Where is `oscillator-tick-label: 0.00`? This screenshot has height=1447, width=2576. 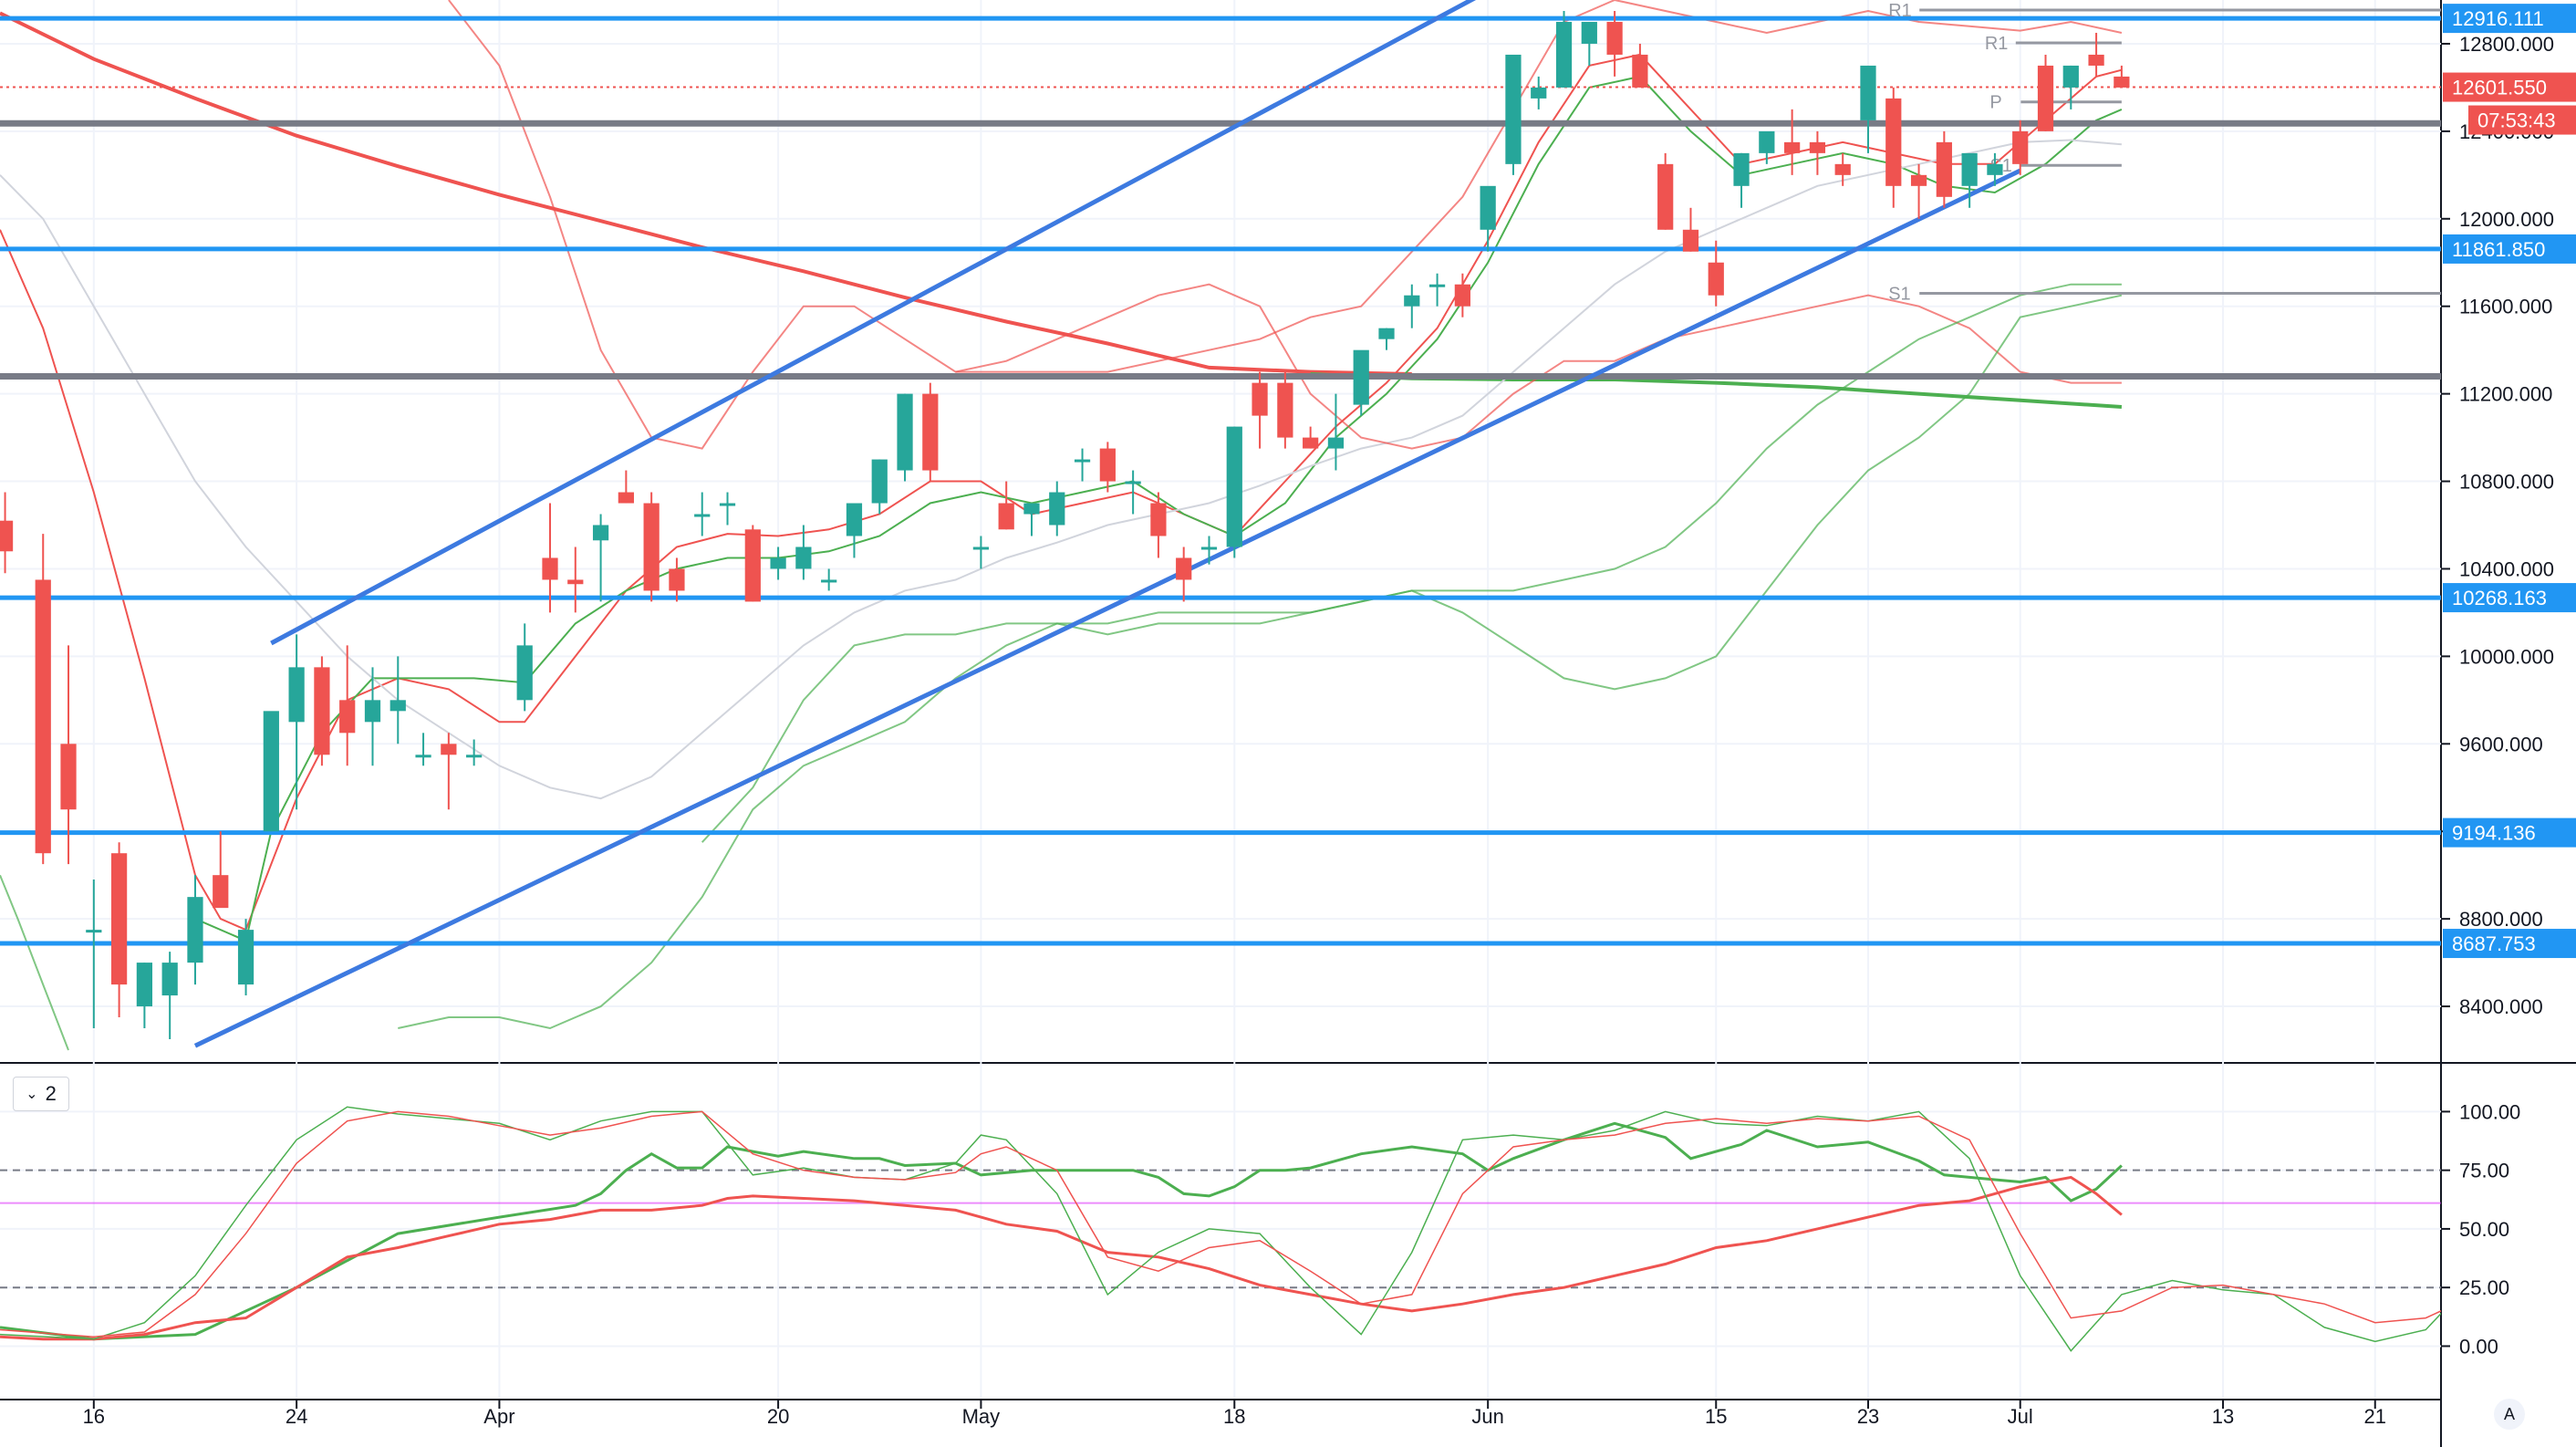 oscillator-tick-label: 0.00 is located at coordinates (2478, 1346).